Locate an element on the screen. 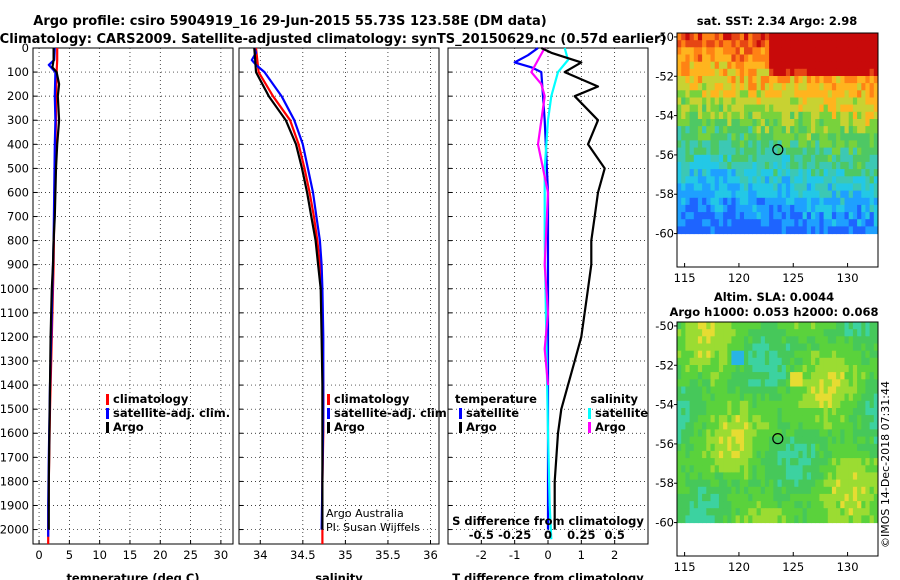  temperature-xtick-label: 25 is located at coordinates (190, 555).